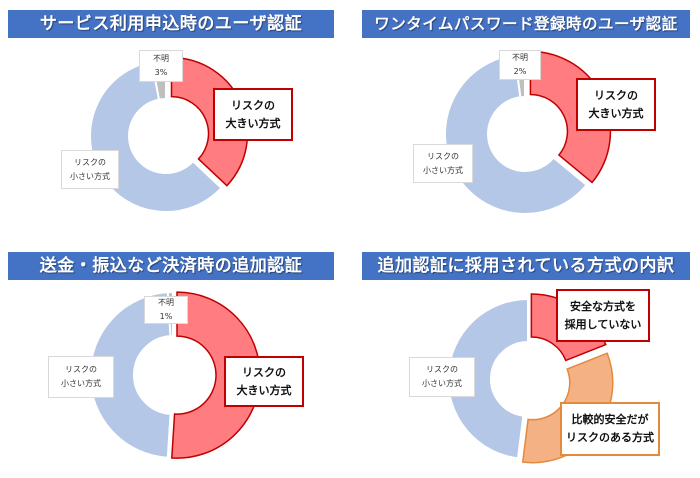  I want to click on chart-title: 追加認証に採用されている方式の内訳, so click(526, 266).